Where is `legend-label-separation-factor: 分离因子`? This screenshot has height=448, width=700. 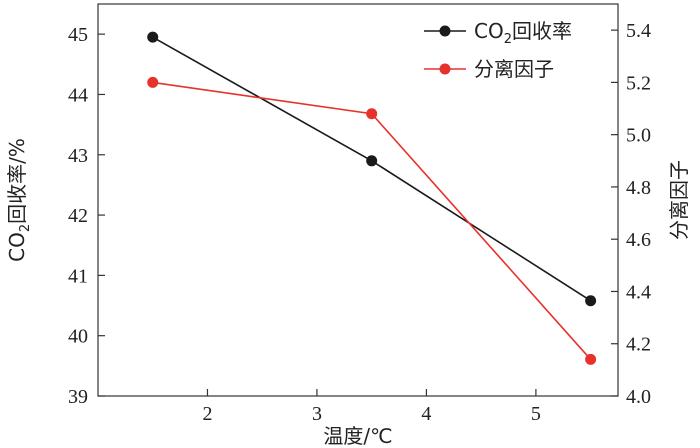
legend-label-separation-factor: 分离因子 is located at coordinates (514, 69).